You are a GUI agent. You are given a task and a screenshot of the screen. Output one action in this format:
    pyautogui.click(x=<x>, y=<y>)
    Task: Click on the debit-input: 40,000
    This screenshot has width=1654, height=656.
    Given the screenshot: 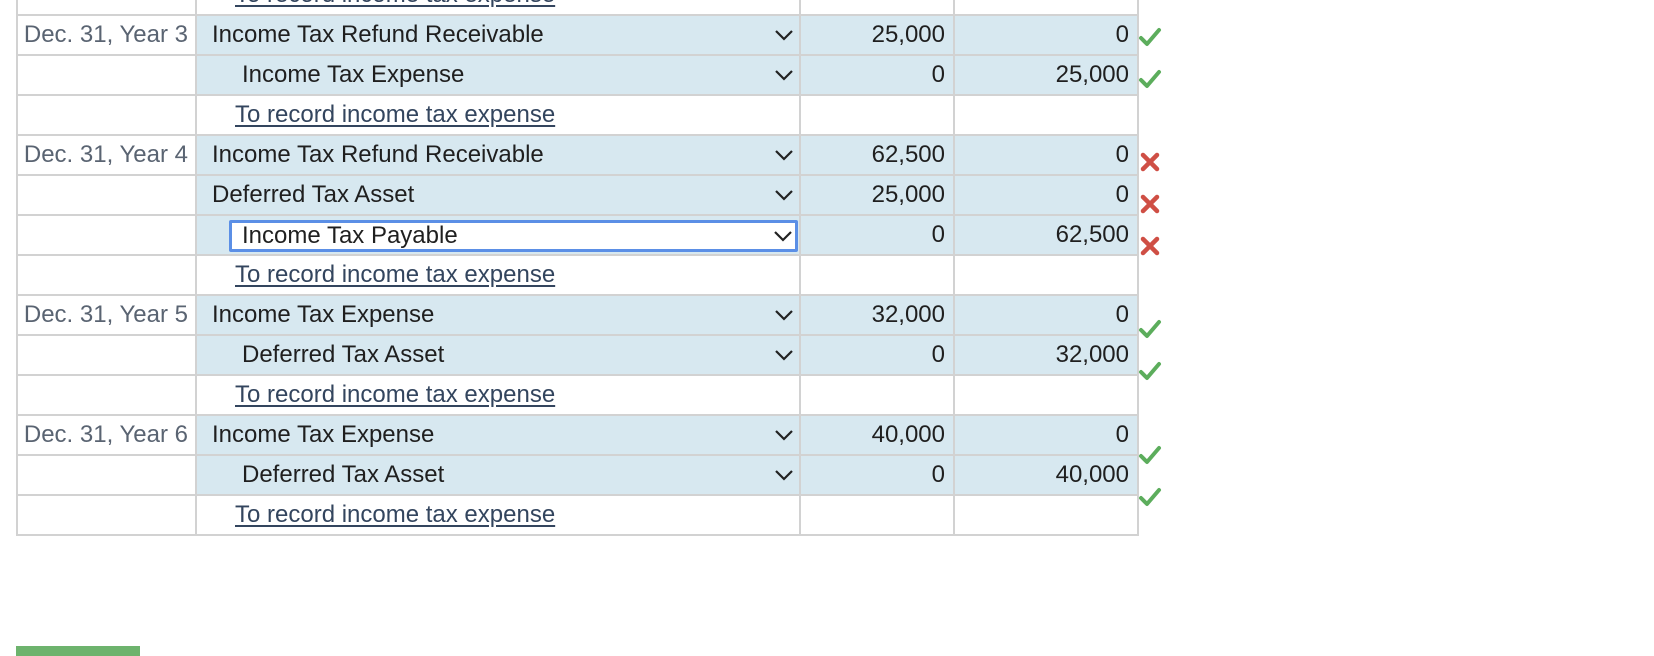 What is the action you would take?
    pyautogui.click(x=877, y=435)
    